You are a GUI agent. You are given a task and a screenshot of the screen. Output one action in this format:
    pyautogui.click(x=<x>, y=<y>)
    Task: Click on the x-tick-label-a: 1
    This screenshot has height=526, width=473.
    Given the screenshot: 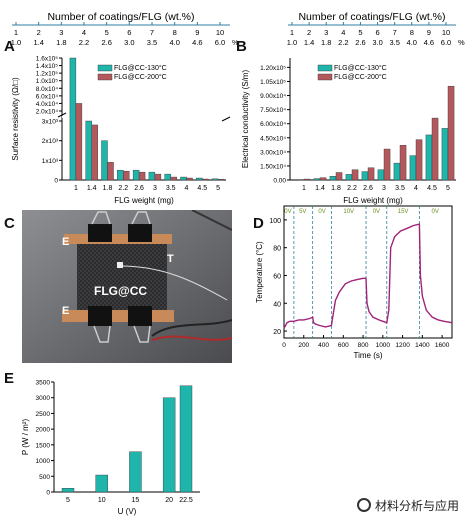 What is the action you would take?
    pyautogui.click(x=76, y=188)
    